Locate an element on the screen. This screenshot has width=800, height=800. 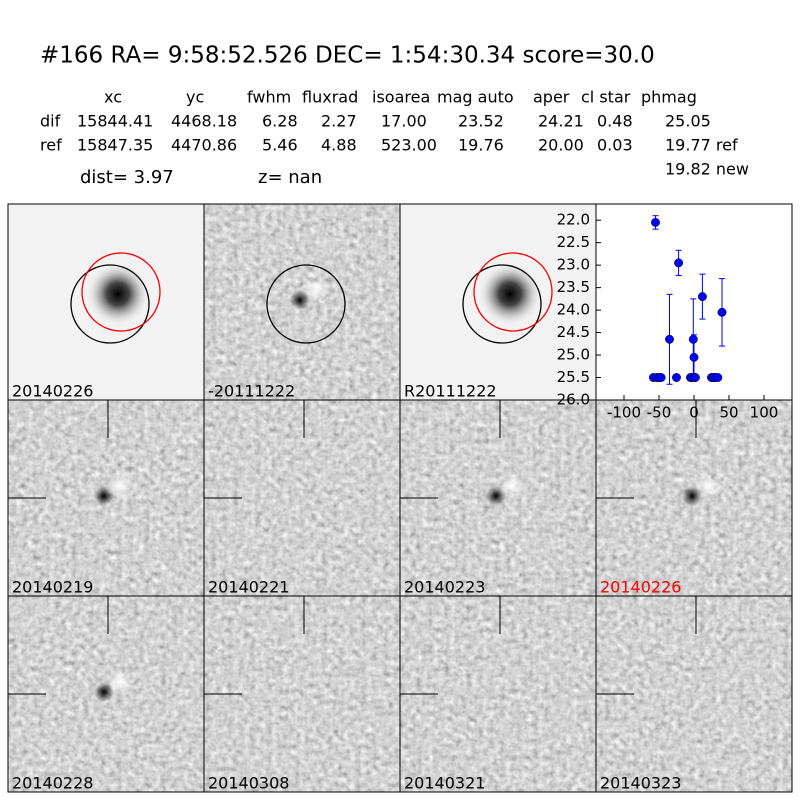
y-tick-label: 26.0 is located at coordinates (573, 400).